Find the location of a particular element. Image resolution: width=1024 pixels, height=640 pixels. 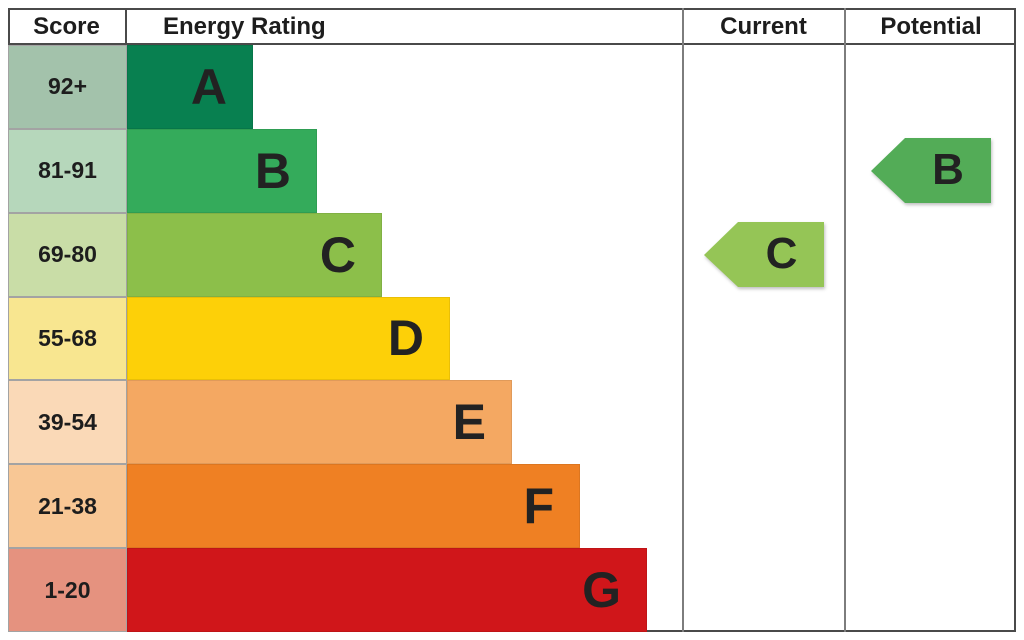

score-range-cell: 1-20 is located at coordinates (67, 590).